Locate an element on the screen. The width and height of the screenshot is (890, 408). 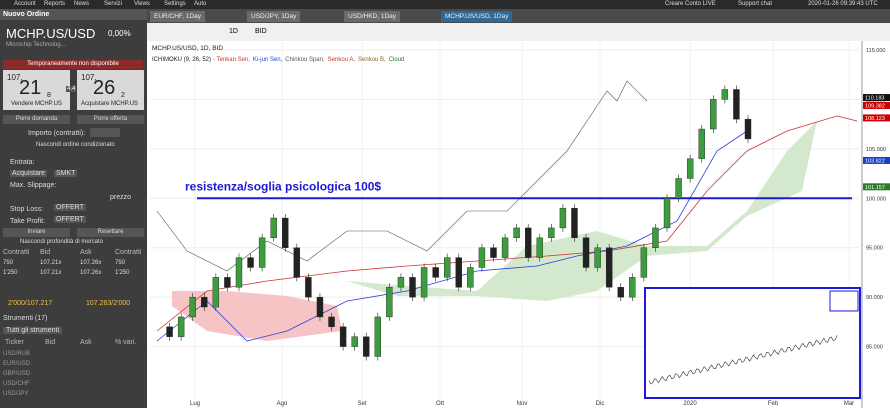
depth-header: Contratti is located at coordinates (16, 252).